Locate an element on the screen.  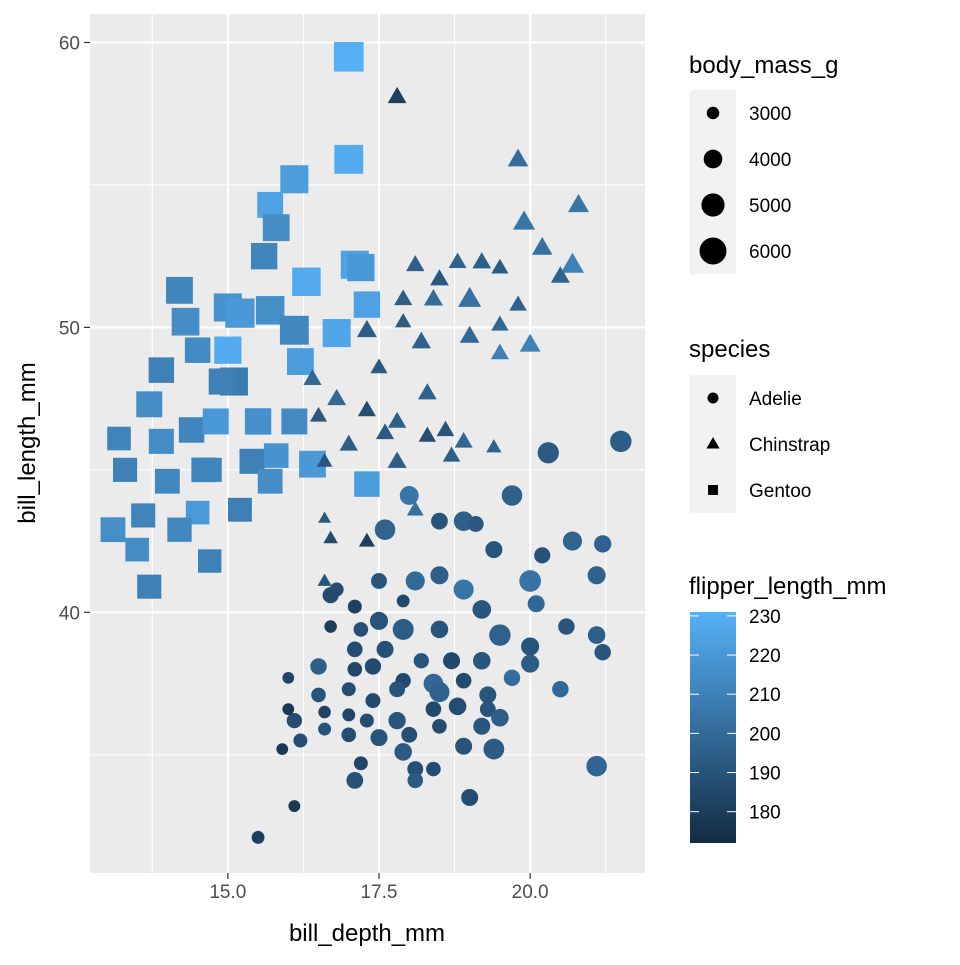
shape-legend-title: species is located at coordinates (729, 349).